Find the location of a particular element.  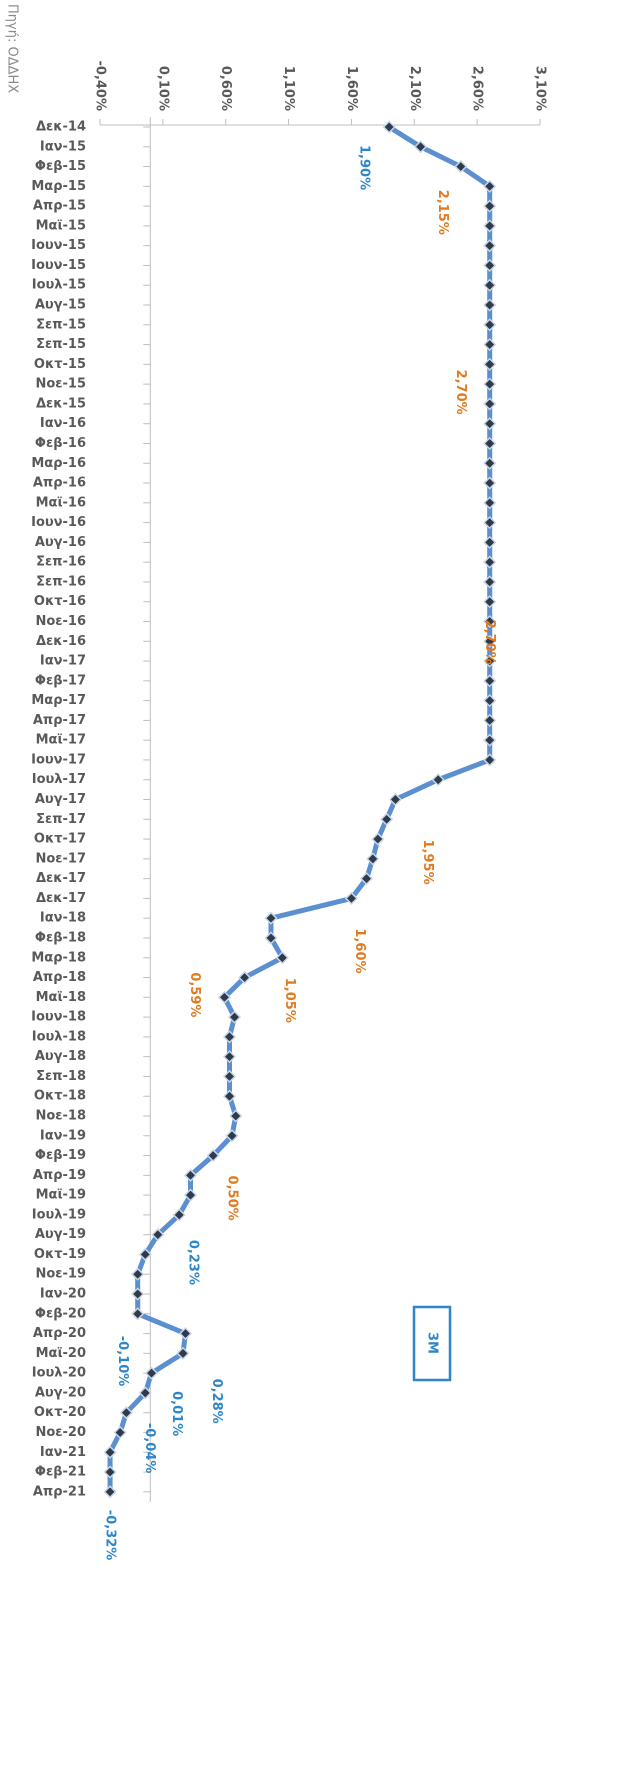

legend: 3M is located at coordinates (432, 1343).